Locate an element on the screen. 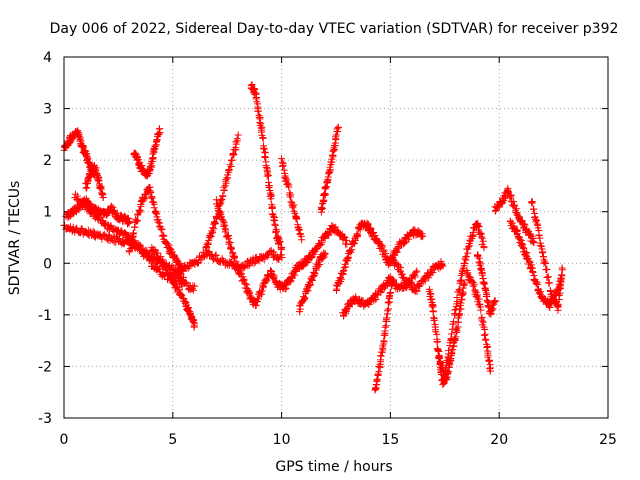  y-tick-label: -3 is located at coordinates (45, 419).